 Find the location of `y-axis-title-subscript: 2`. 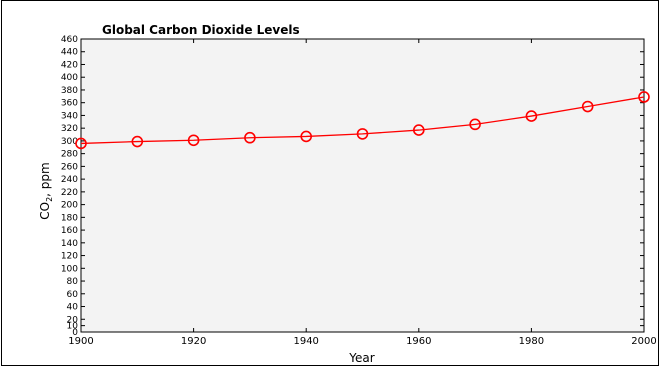

y-axis-title-subscript: 2 is located at coordinates (49, 199).